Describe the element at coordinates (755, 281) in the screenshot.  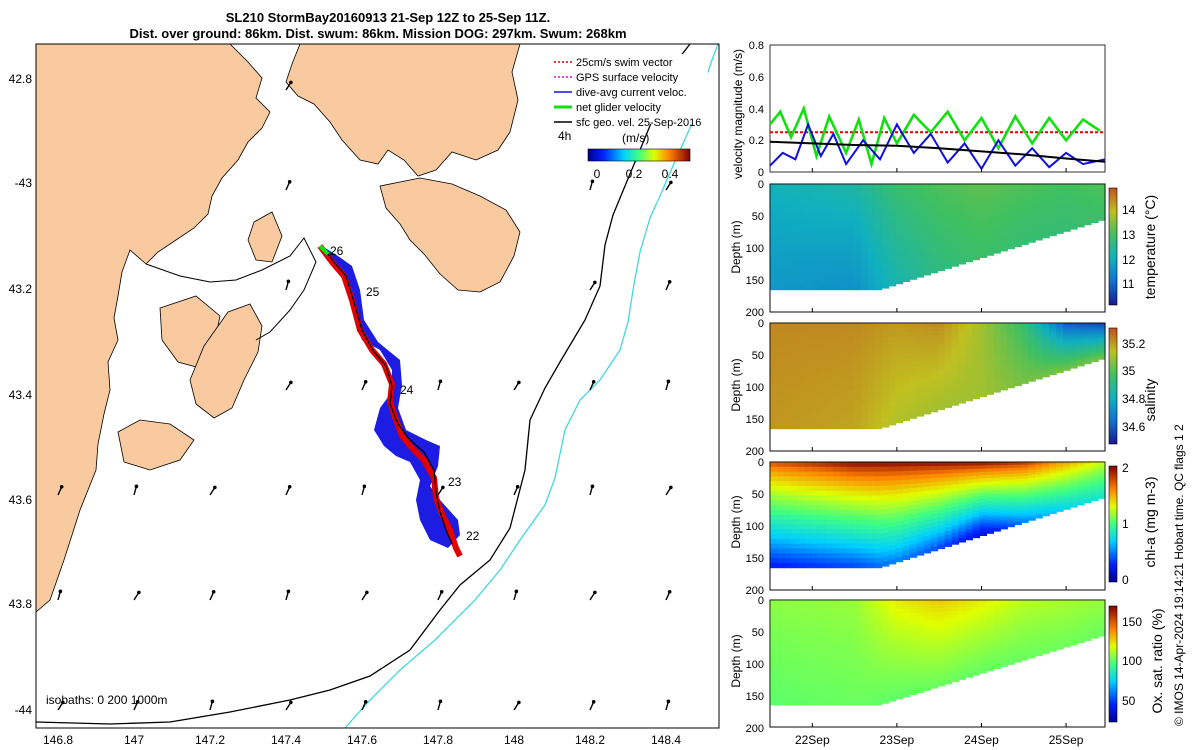
I see `depth-tick: 150` at that location.